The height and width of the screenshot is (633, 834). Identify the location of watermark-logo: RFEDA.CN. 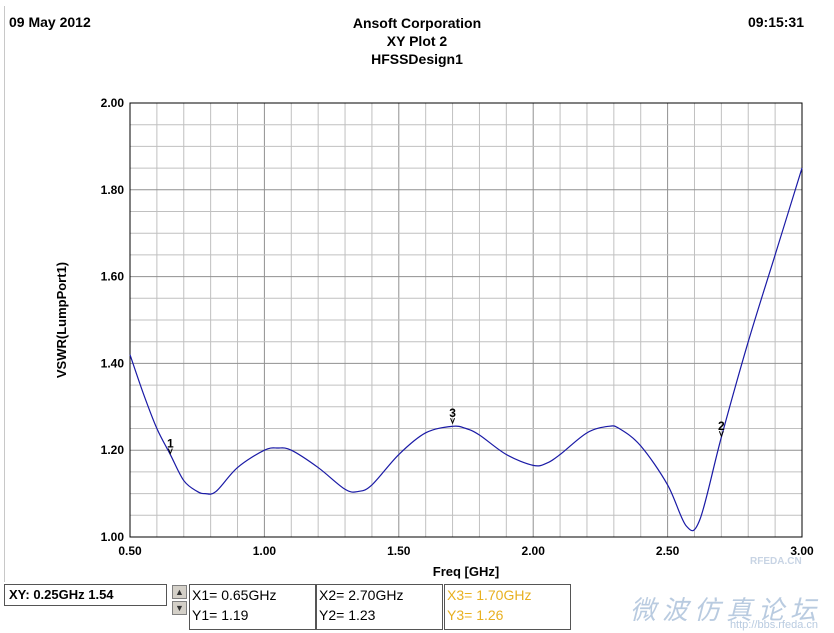
(776, 561).